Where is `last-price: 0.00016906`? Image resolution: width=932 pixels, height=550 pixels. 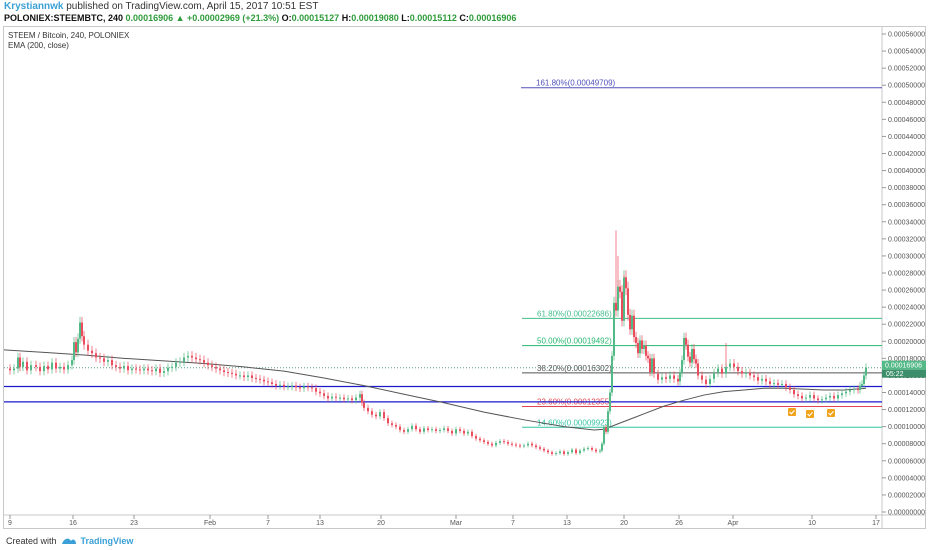
last-price: 0.00016906 is located at coordinates (149, 18).